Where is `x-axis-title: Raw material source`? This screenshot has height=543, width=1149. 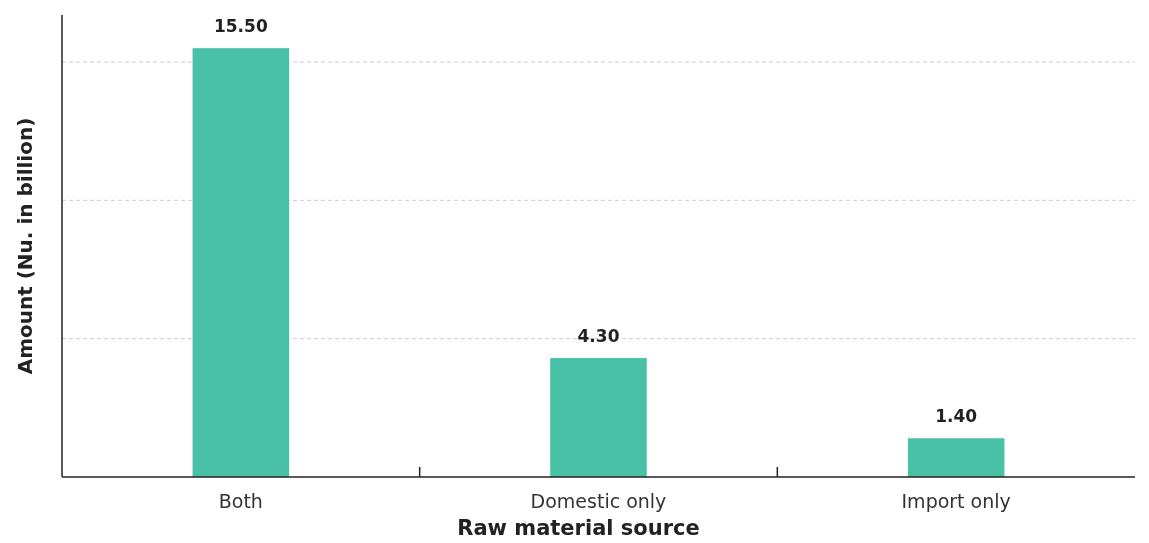
x-axis-title: Raw material source is located at coordinates (578, 528).